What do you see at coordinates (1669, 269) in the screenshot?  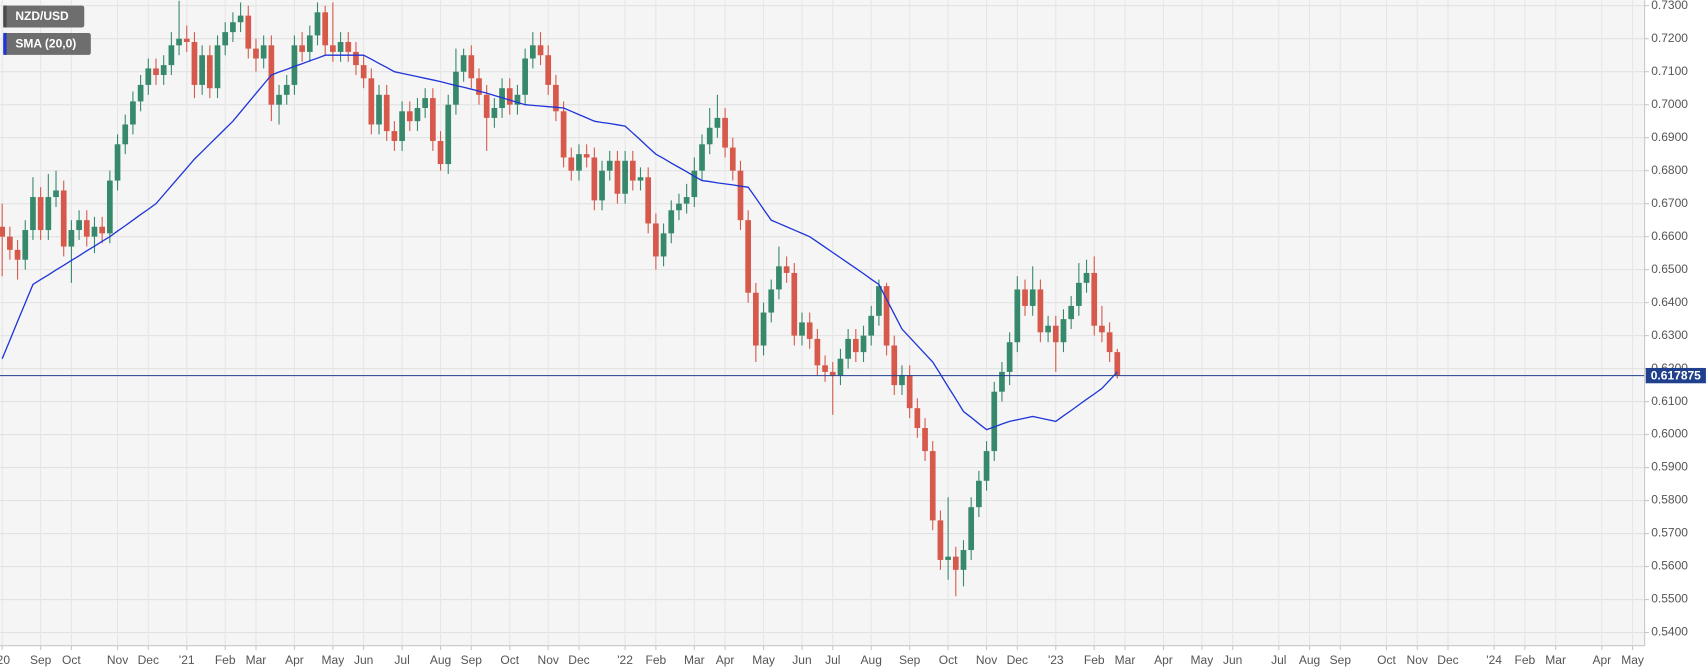 I see `y-tick-label: 0.6500` at bounding box center [1669, 269].